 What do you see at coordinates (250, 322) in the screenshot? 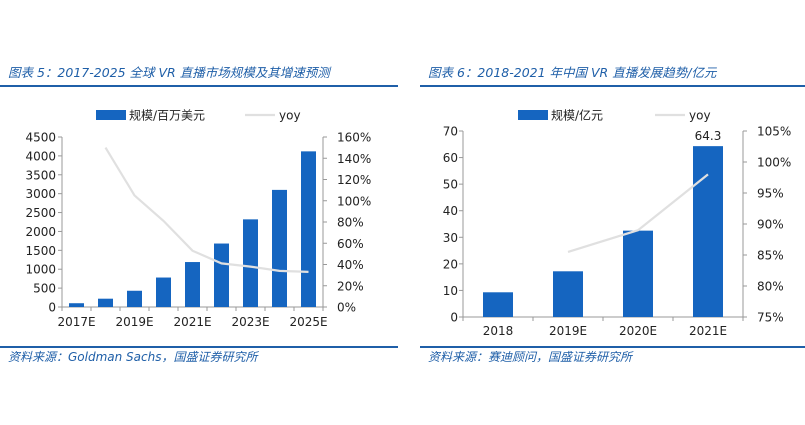
I see `x-tick-label: 2023E` at bounding box center [250, 322].